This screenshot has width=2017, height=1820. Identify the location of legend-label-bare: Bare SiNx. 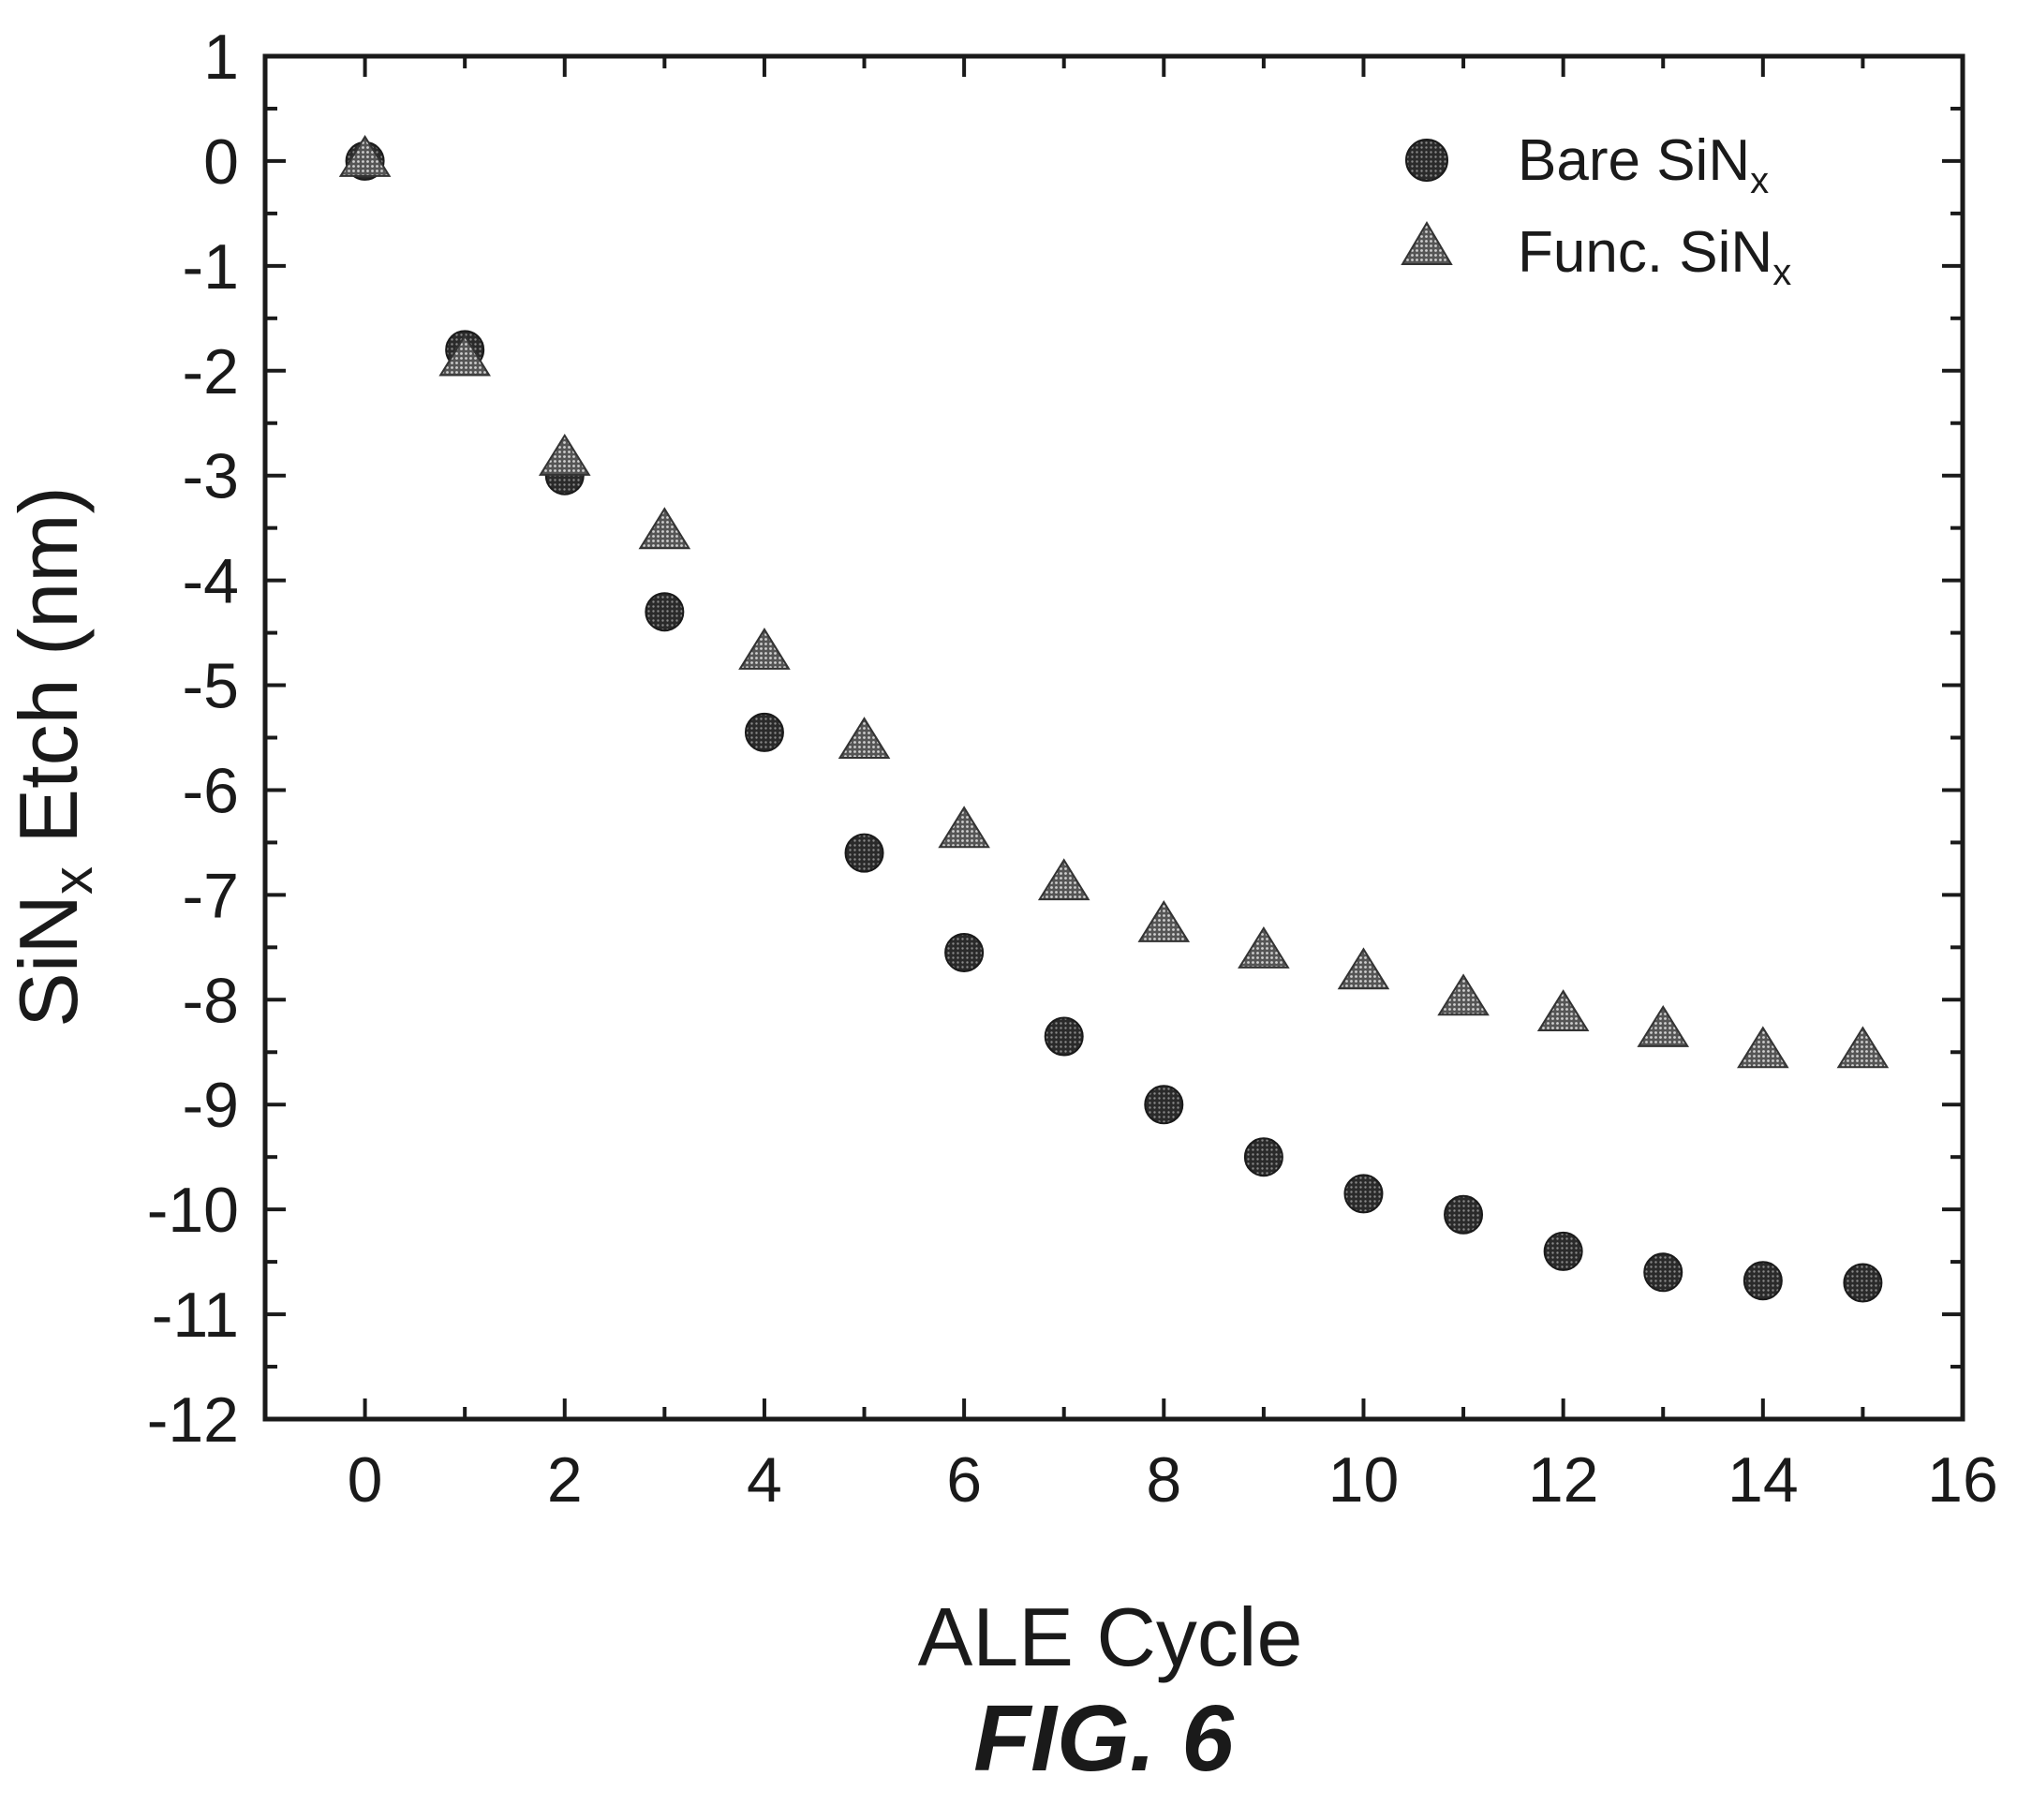
(1643, 164).